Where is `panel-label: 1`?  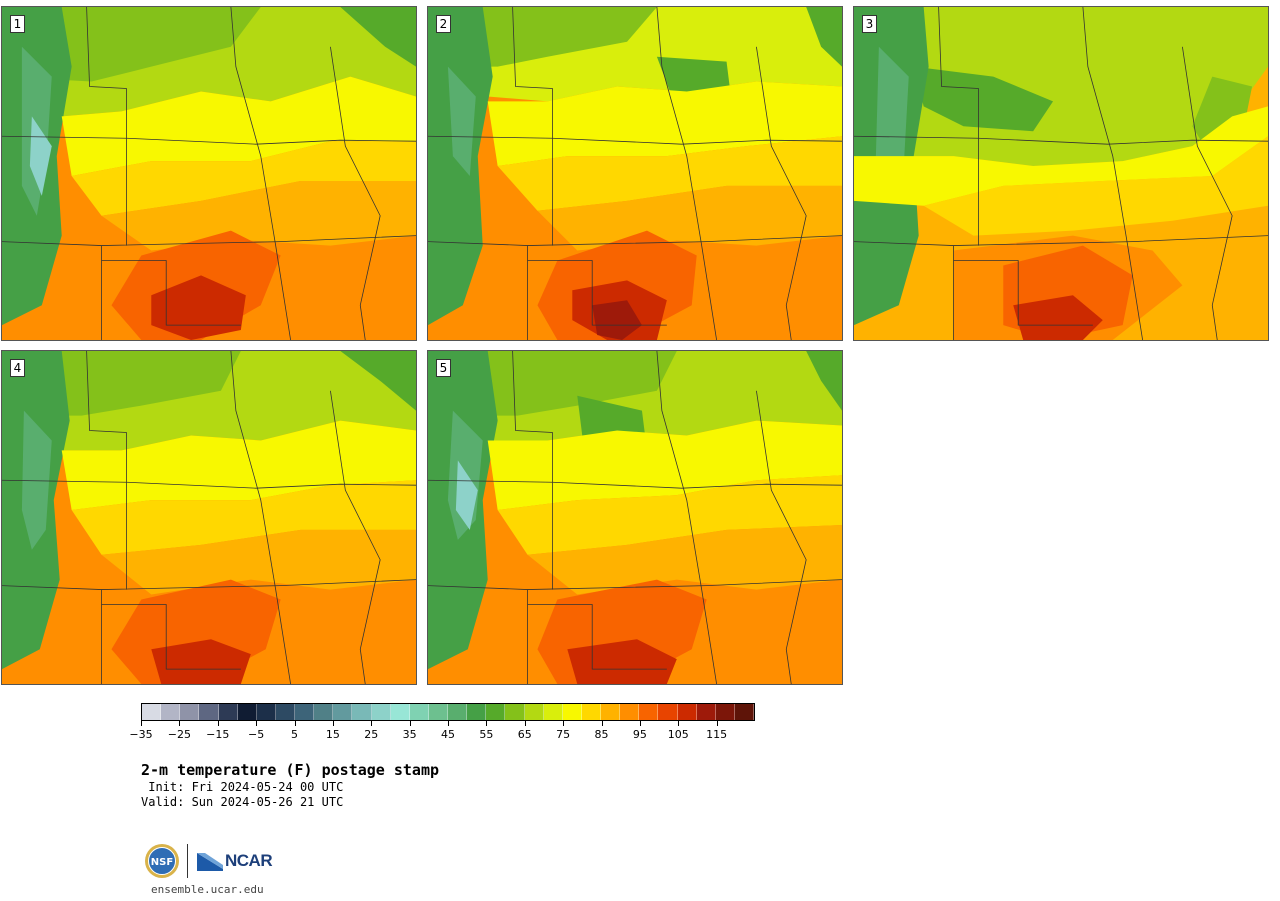
panel-label: 1 is located at coordinates (17, 24).